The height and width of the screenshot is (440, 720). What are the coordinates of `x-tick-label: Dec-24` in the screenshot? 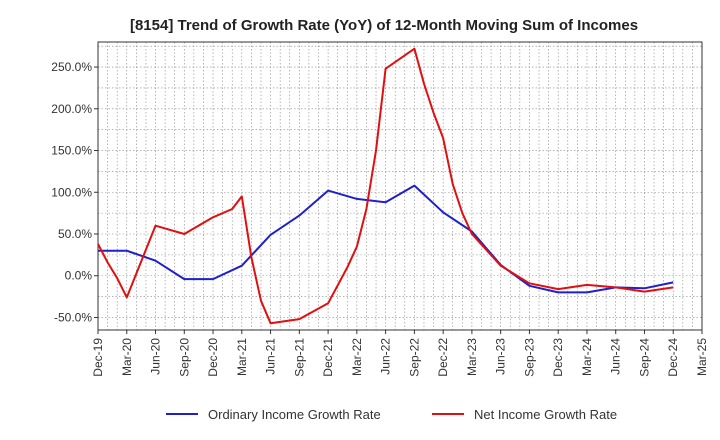 It's located at (673, 357).